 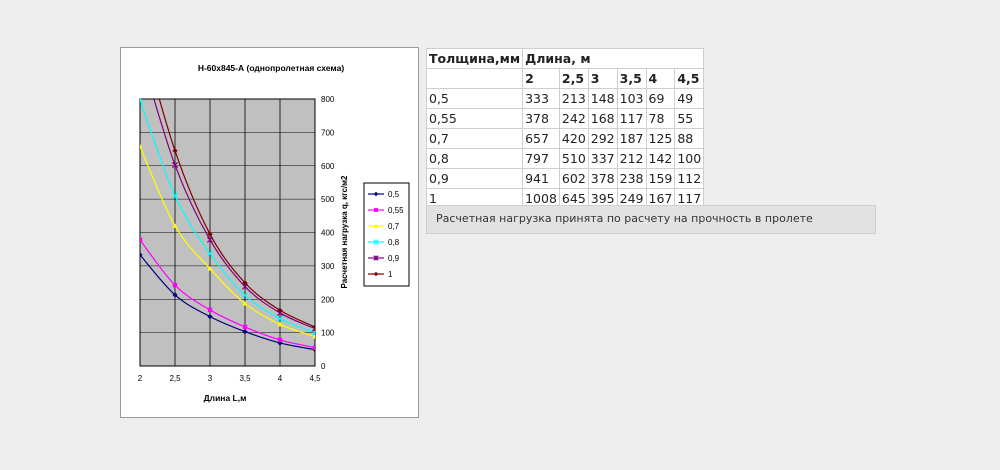 I want to click on load-cell: 69, so click(x=660, y=98).